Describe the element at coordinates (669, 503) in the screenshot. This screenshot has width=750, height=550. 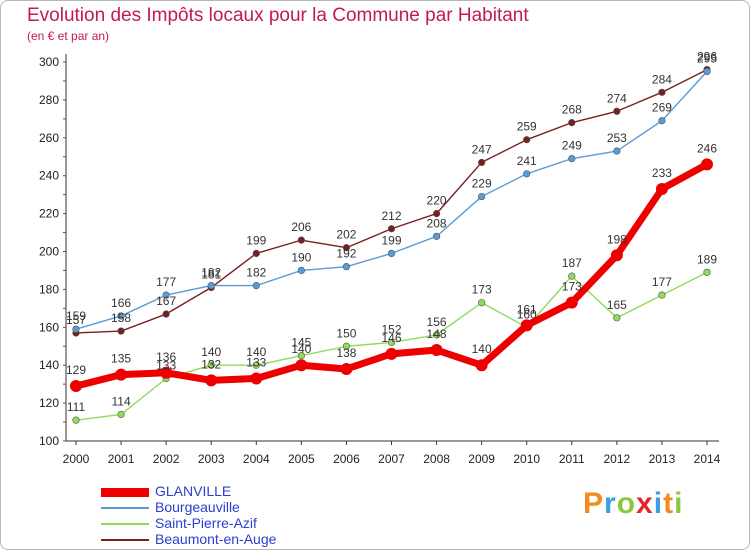
I see `logo-letter: t` at that location.